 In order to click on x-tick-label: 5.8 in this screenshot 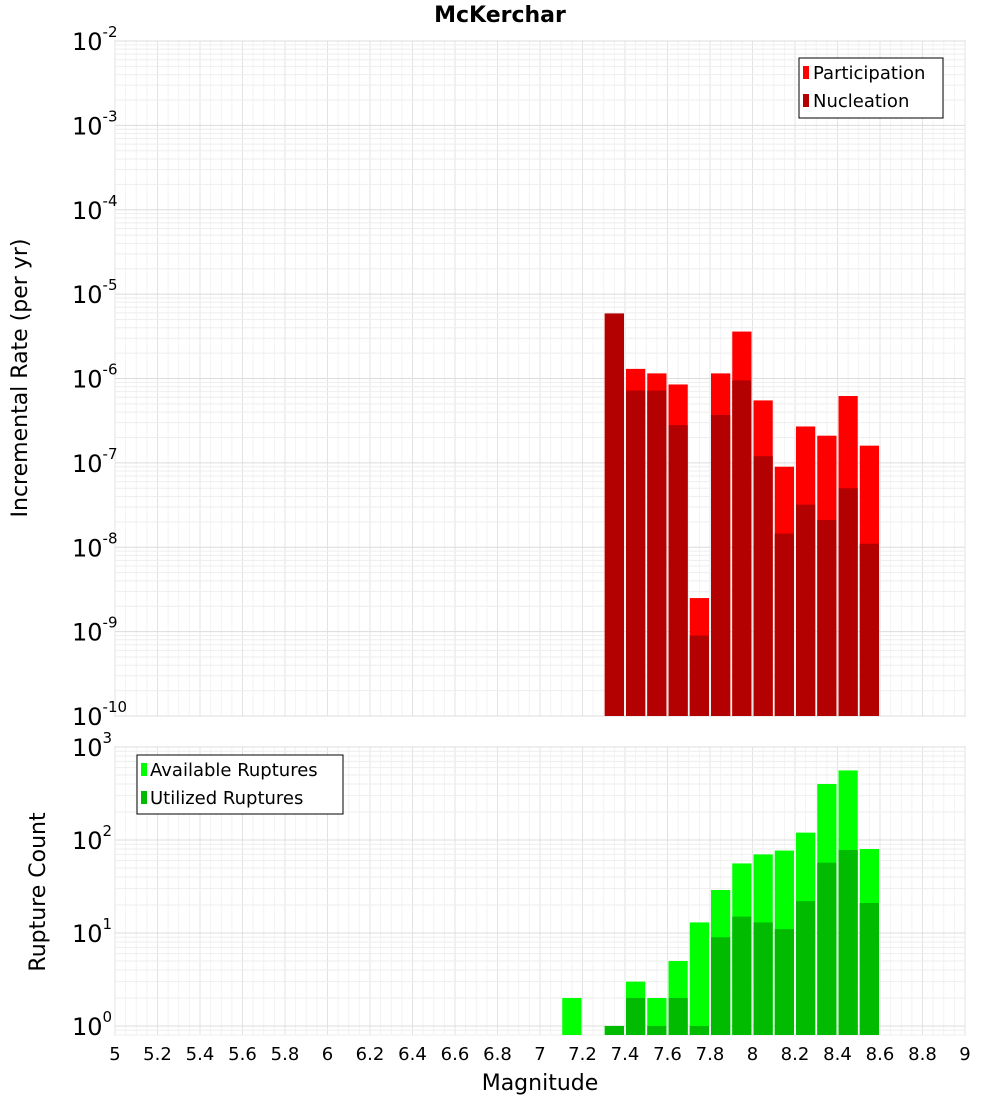, I will do `click(285, 1054)`.